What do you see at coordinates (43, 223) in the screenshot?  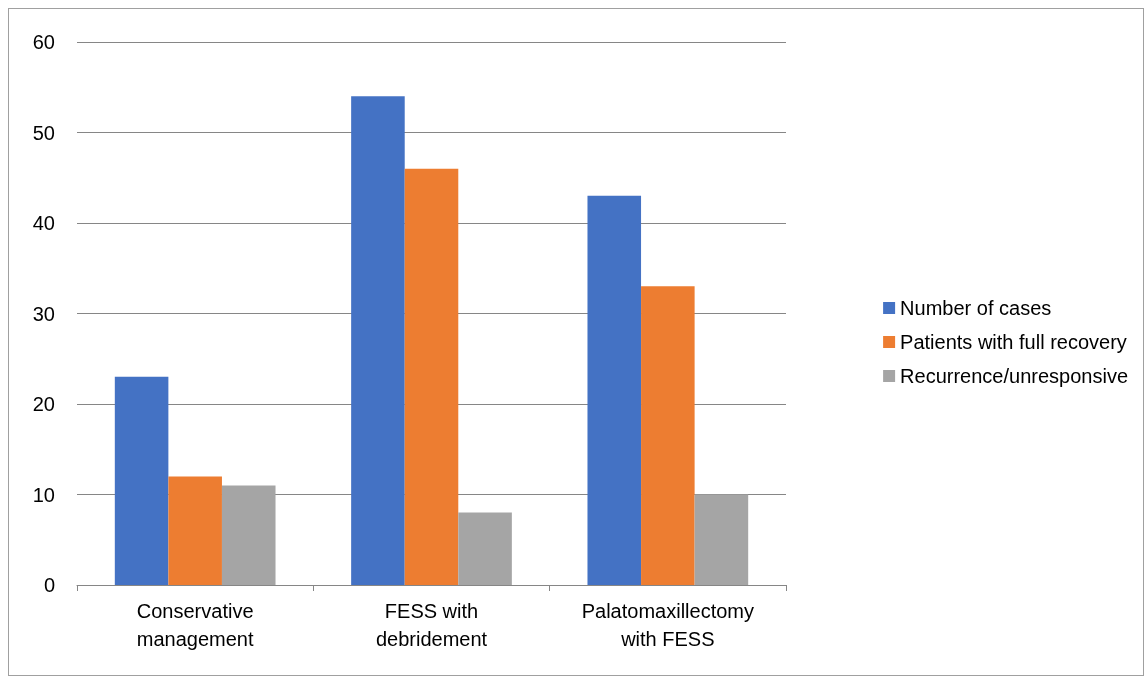 I see `y-tick-label: 40` at bounding box center [43, 223].